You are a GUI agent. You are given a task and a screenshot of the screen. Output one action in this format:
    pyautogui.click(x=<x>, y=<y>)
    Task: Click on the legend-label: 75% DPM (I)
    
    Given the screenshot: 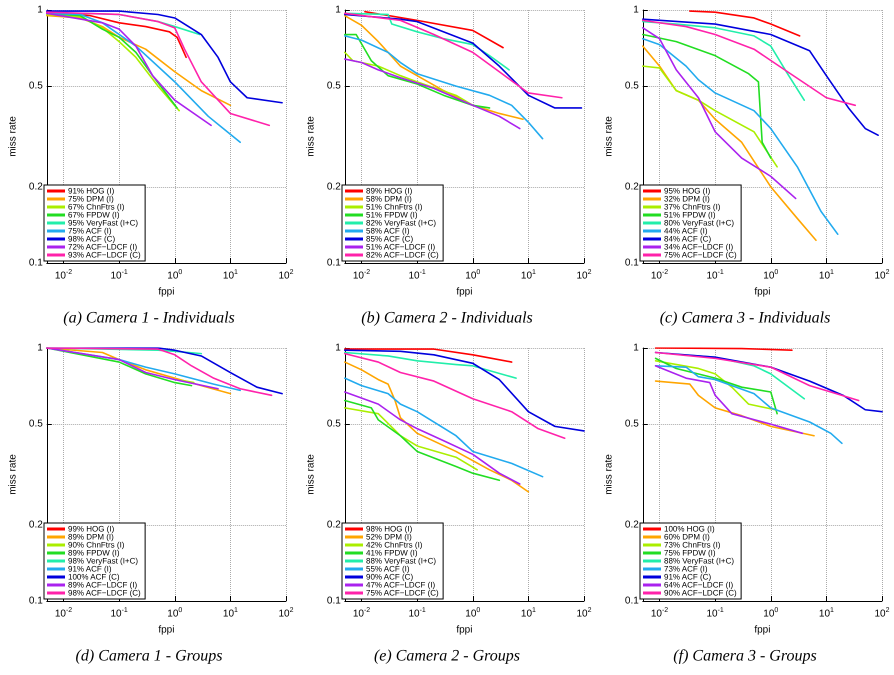 What is the action you would take?
    pyautogui.click(x=91, y=199)
    